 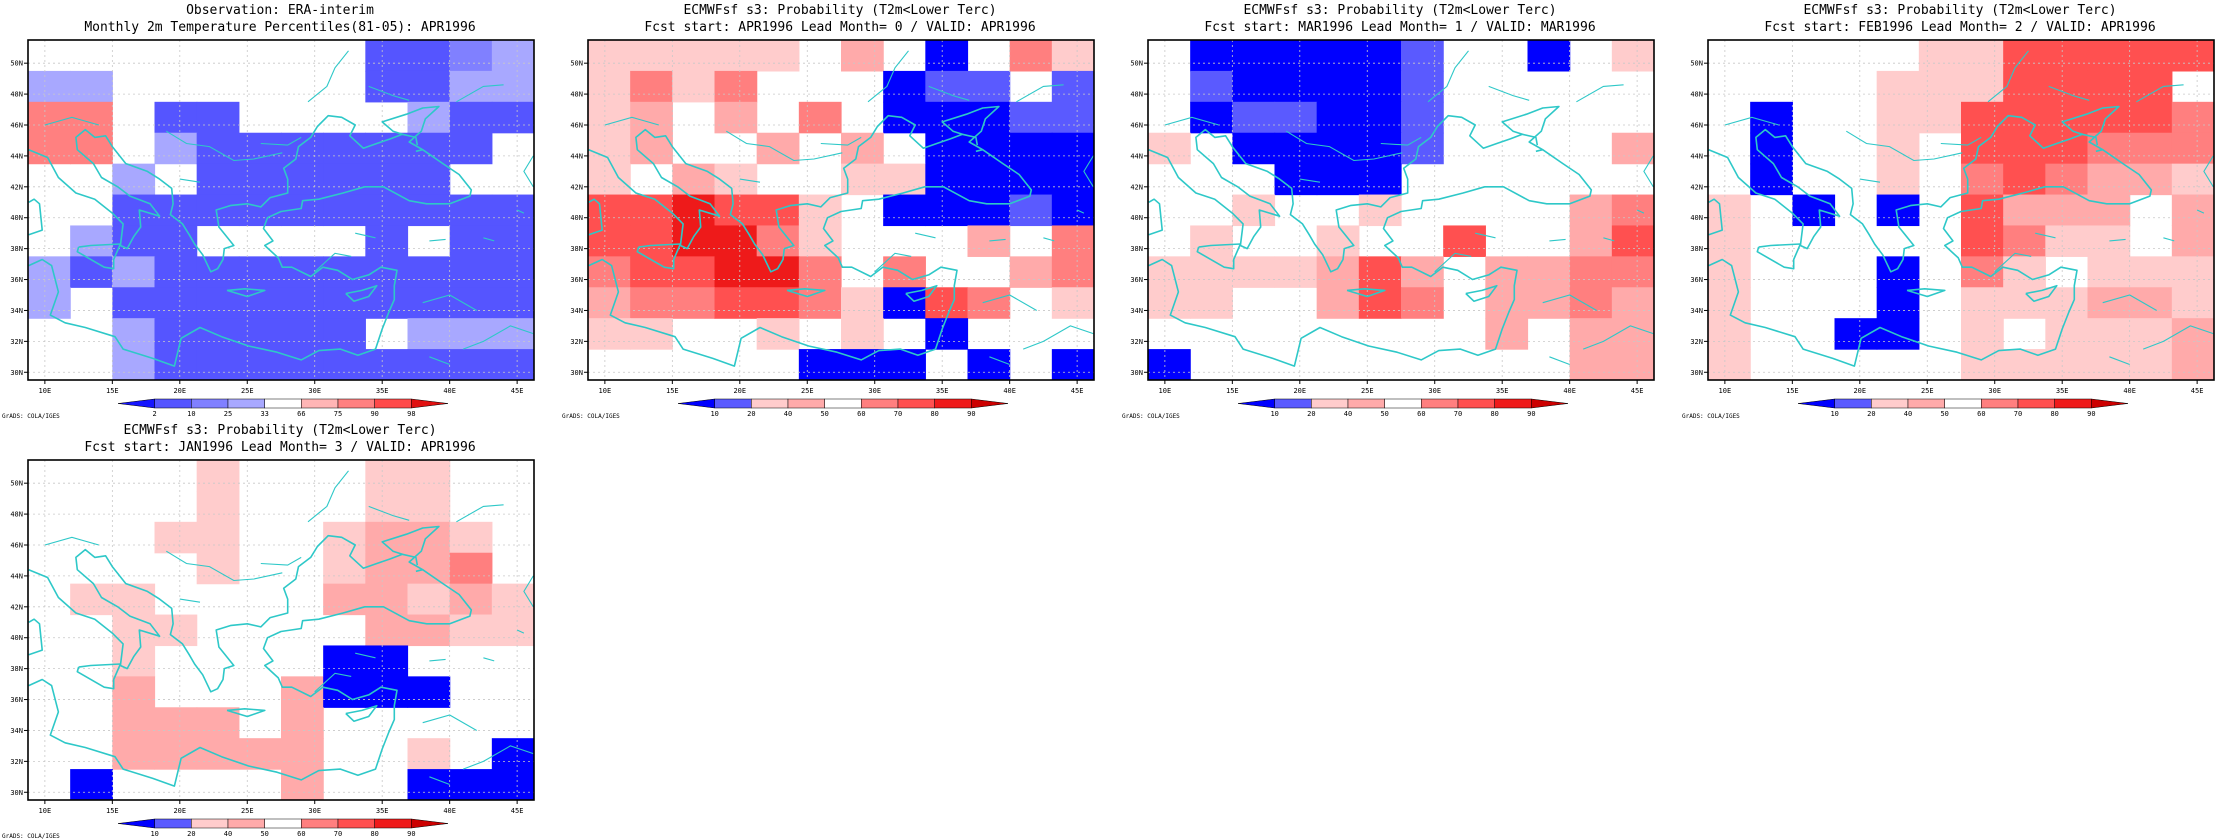 I want to click on x-tick-label: 40E, so click(x=1569, y=391).